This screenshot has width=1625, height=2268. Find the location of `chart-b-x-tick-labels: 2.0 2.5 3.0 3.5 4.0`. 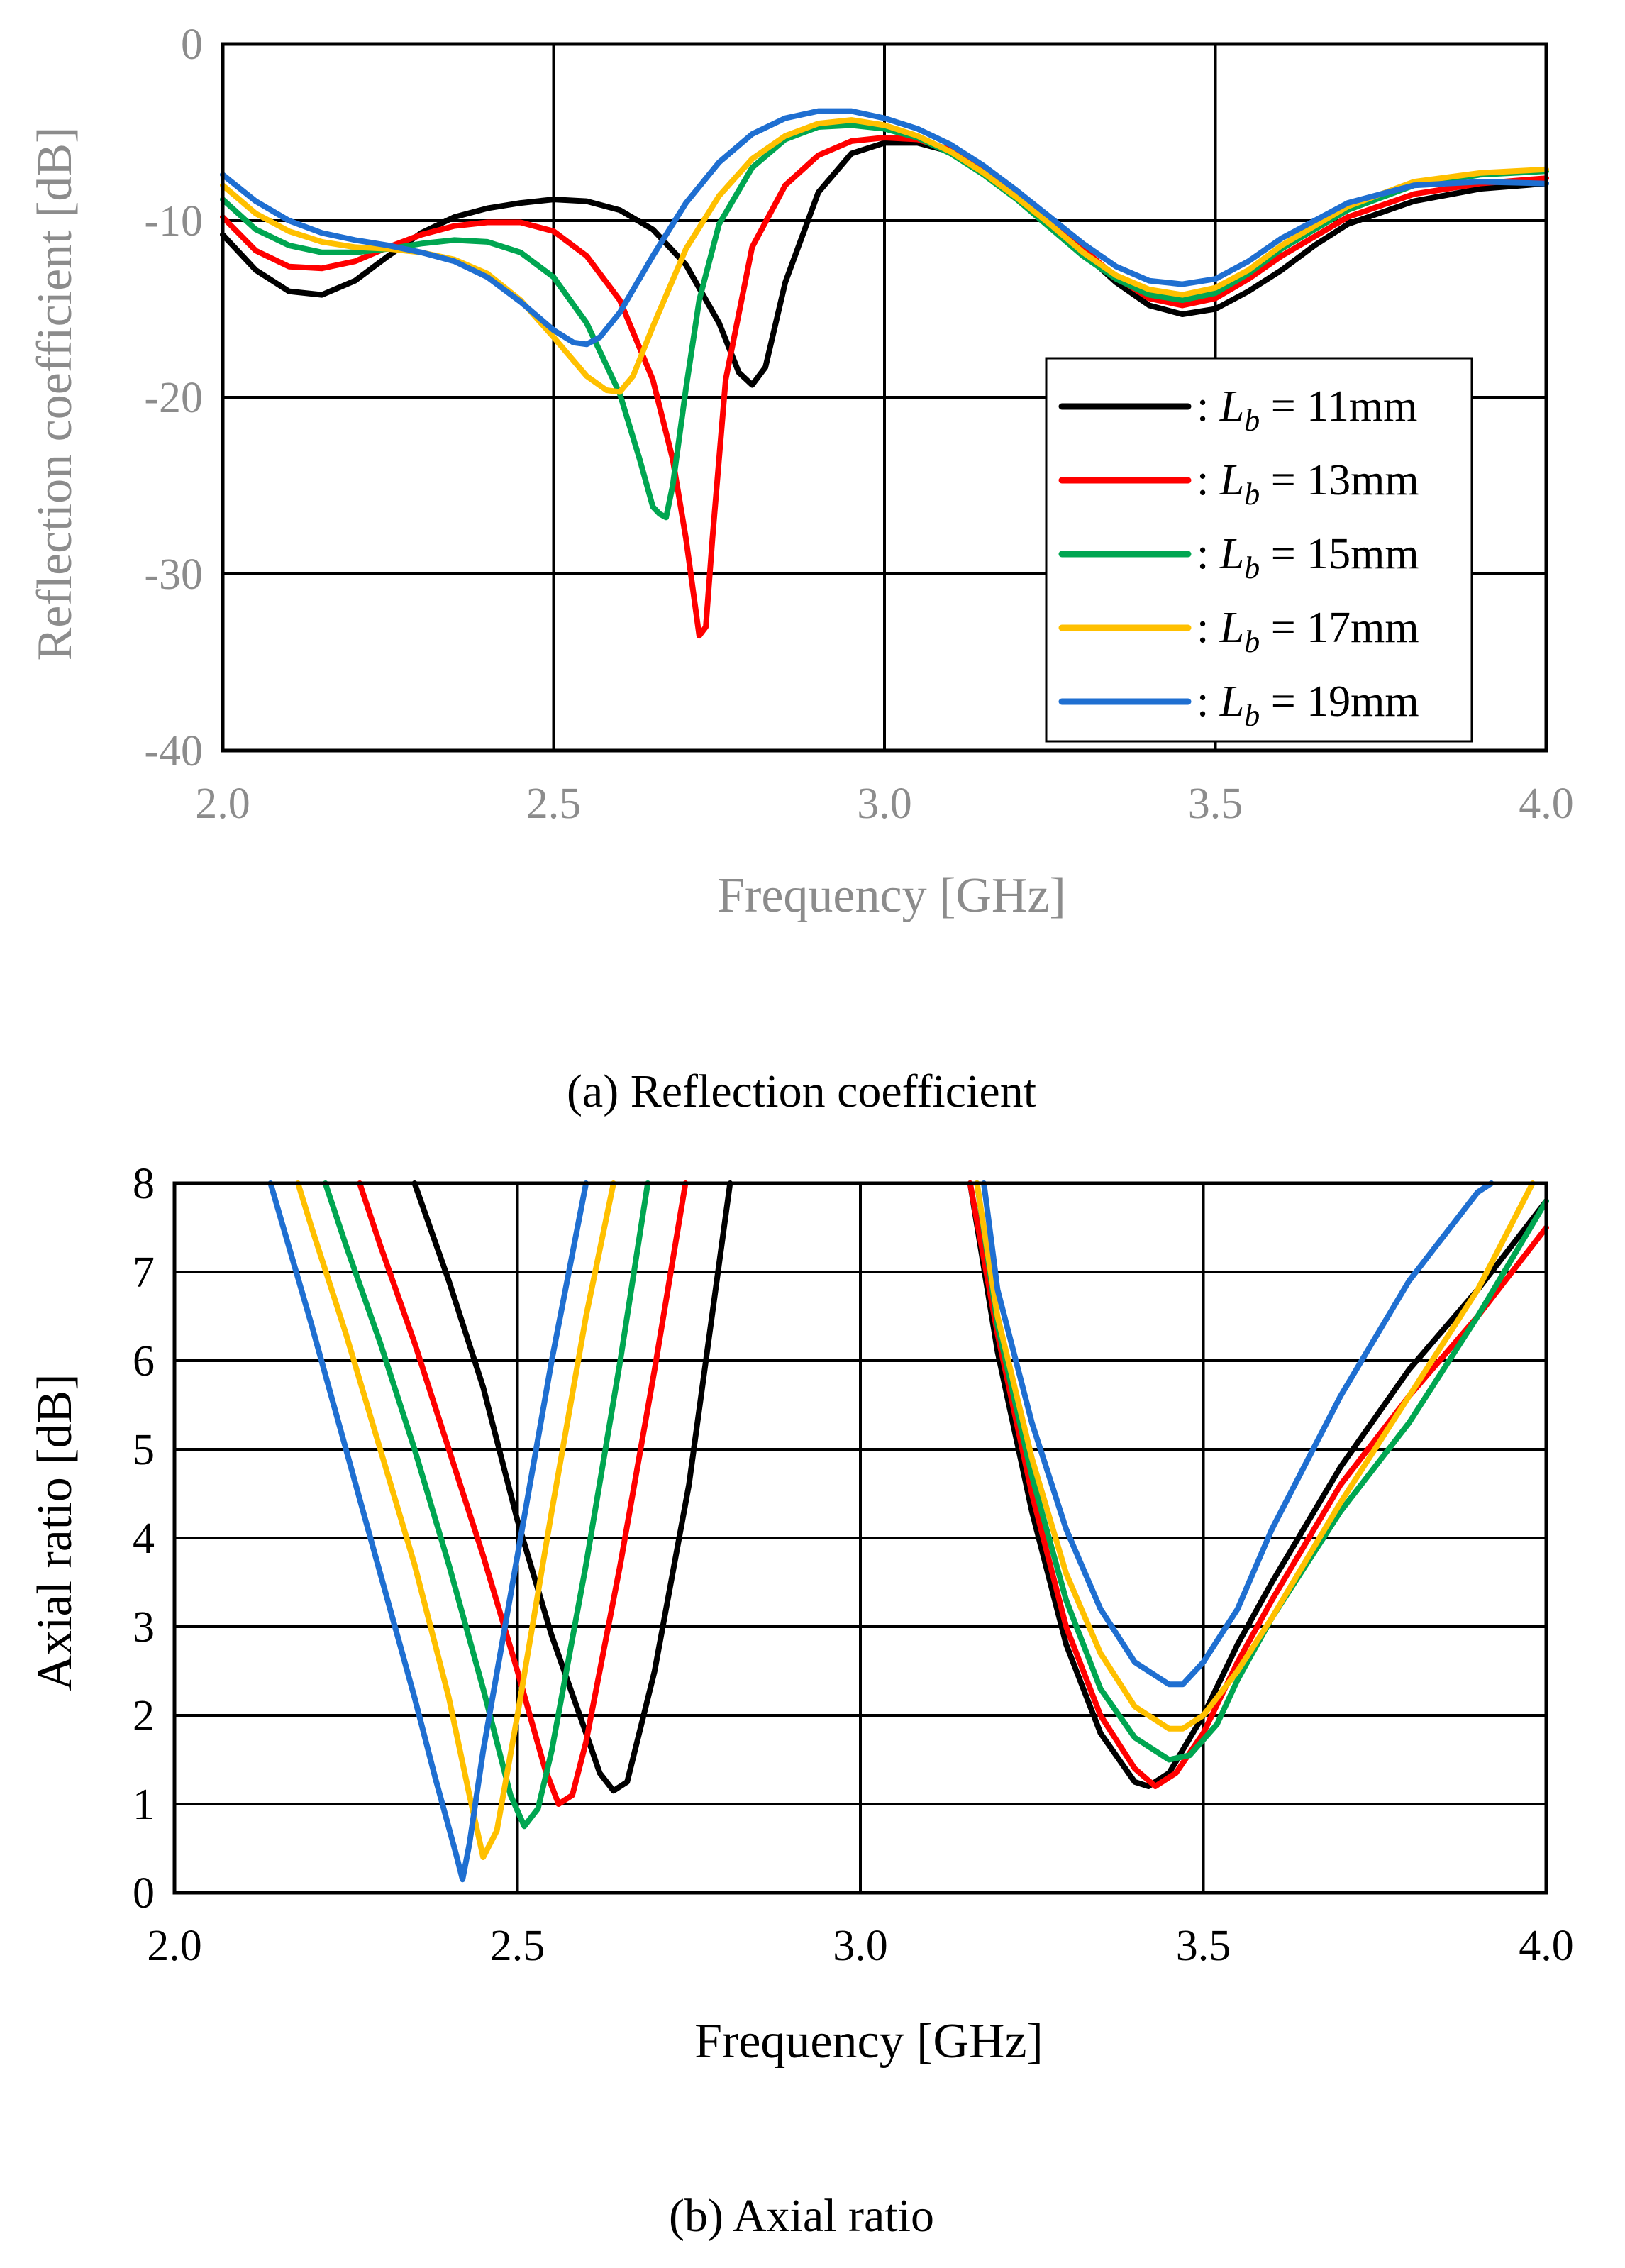

chart-b-x-tick-labels: 2.0 2.5 3.0 3.5 4.0 is located at coordinates (860, 1946).